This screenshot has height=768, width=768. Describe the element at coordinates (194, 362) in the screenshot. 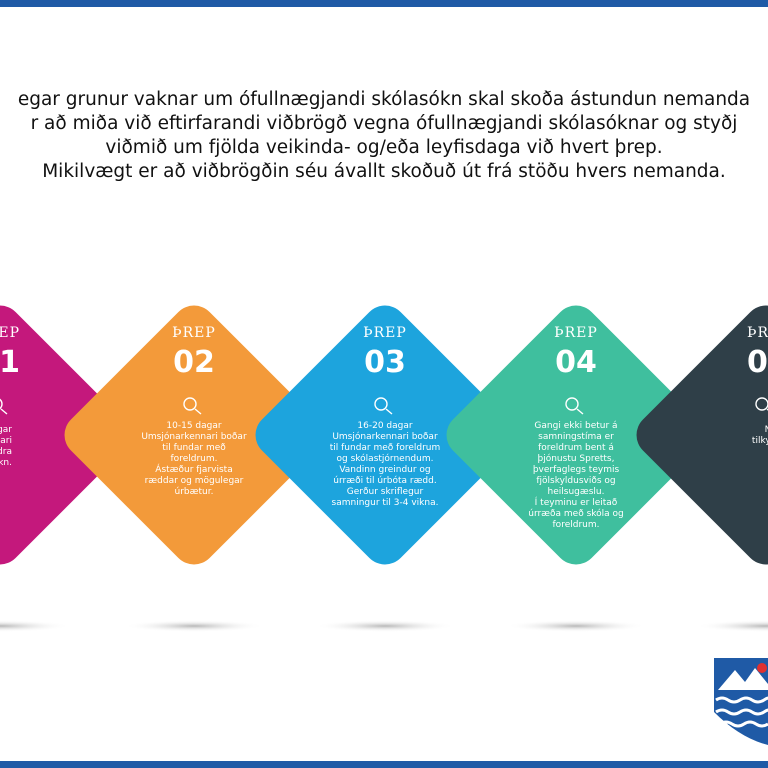

I see `step-number: 02` at that location.